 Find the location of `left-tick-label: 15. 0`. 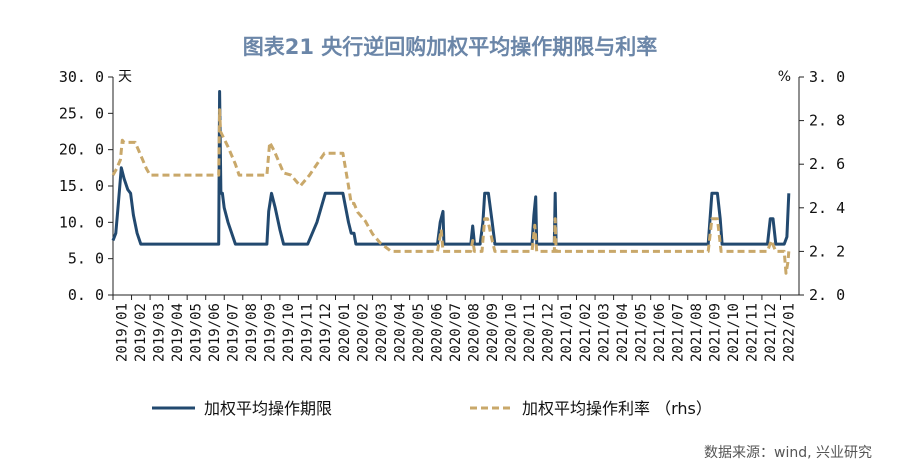

left-tick-label: 15. 0 is located at coordinates (81, 186).